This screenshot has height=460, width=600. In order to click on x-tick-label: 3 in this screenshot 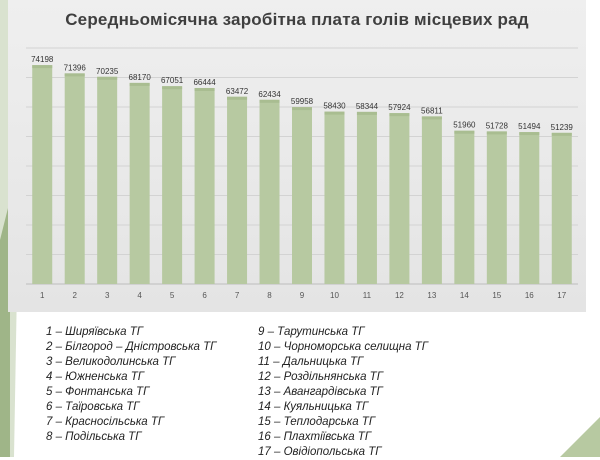, I will do `click(107, 295)`.